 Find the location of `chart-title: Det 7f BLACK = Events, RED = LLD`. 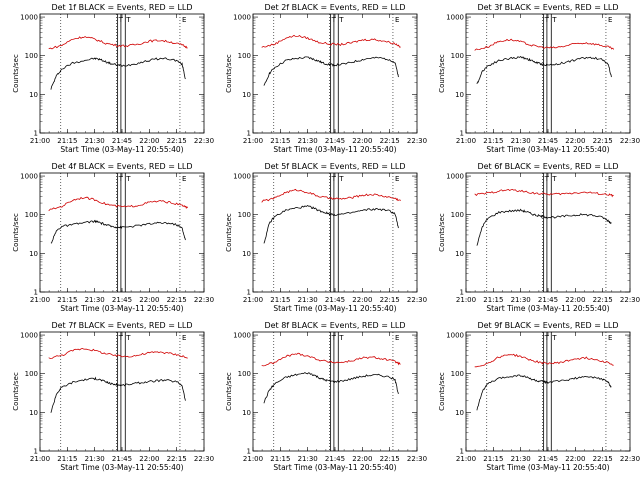

chart-title: Det 7f BLACK = Events, RED = LLD is located at coordinates (121, 325).